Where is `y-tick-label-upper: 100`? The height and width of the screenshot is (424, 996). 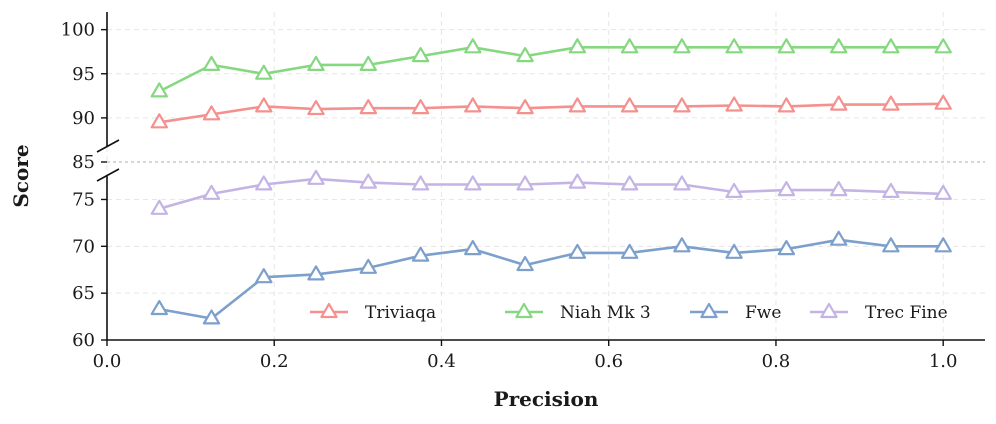
y-tick-label-upper: 100 is located at coordinates (78, 30).